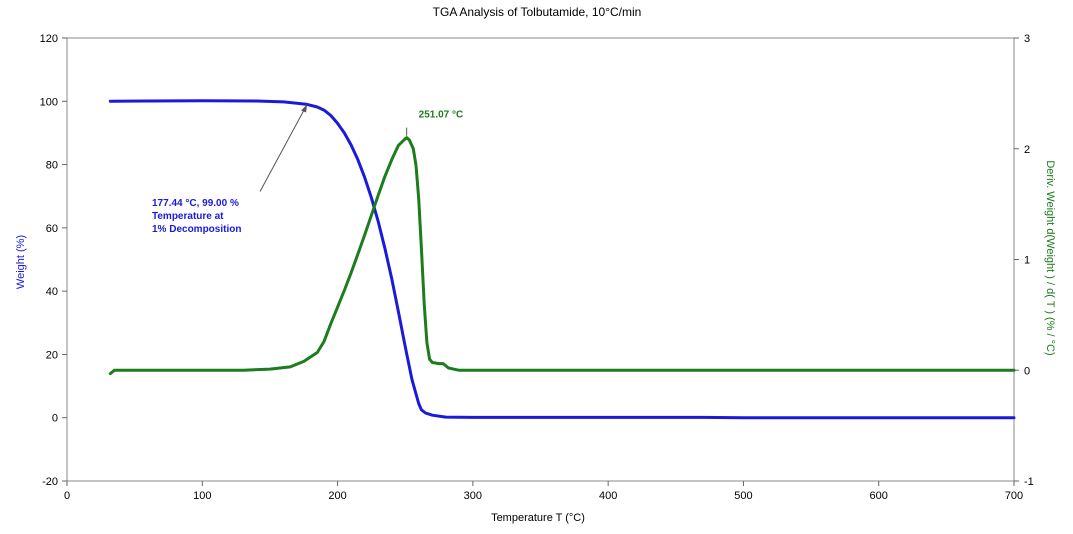 The width and height of the screenshot is (1073, 534). What do you see at coordinates (743, 496) in the screenshot?
I see `x-tick-label: 500` at bounding box center [743, 496].